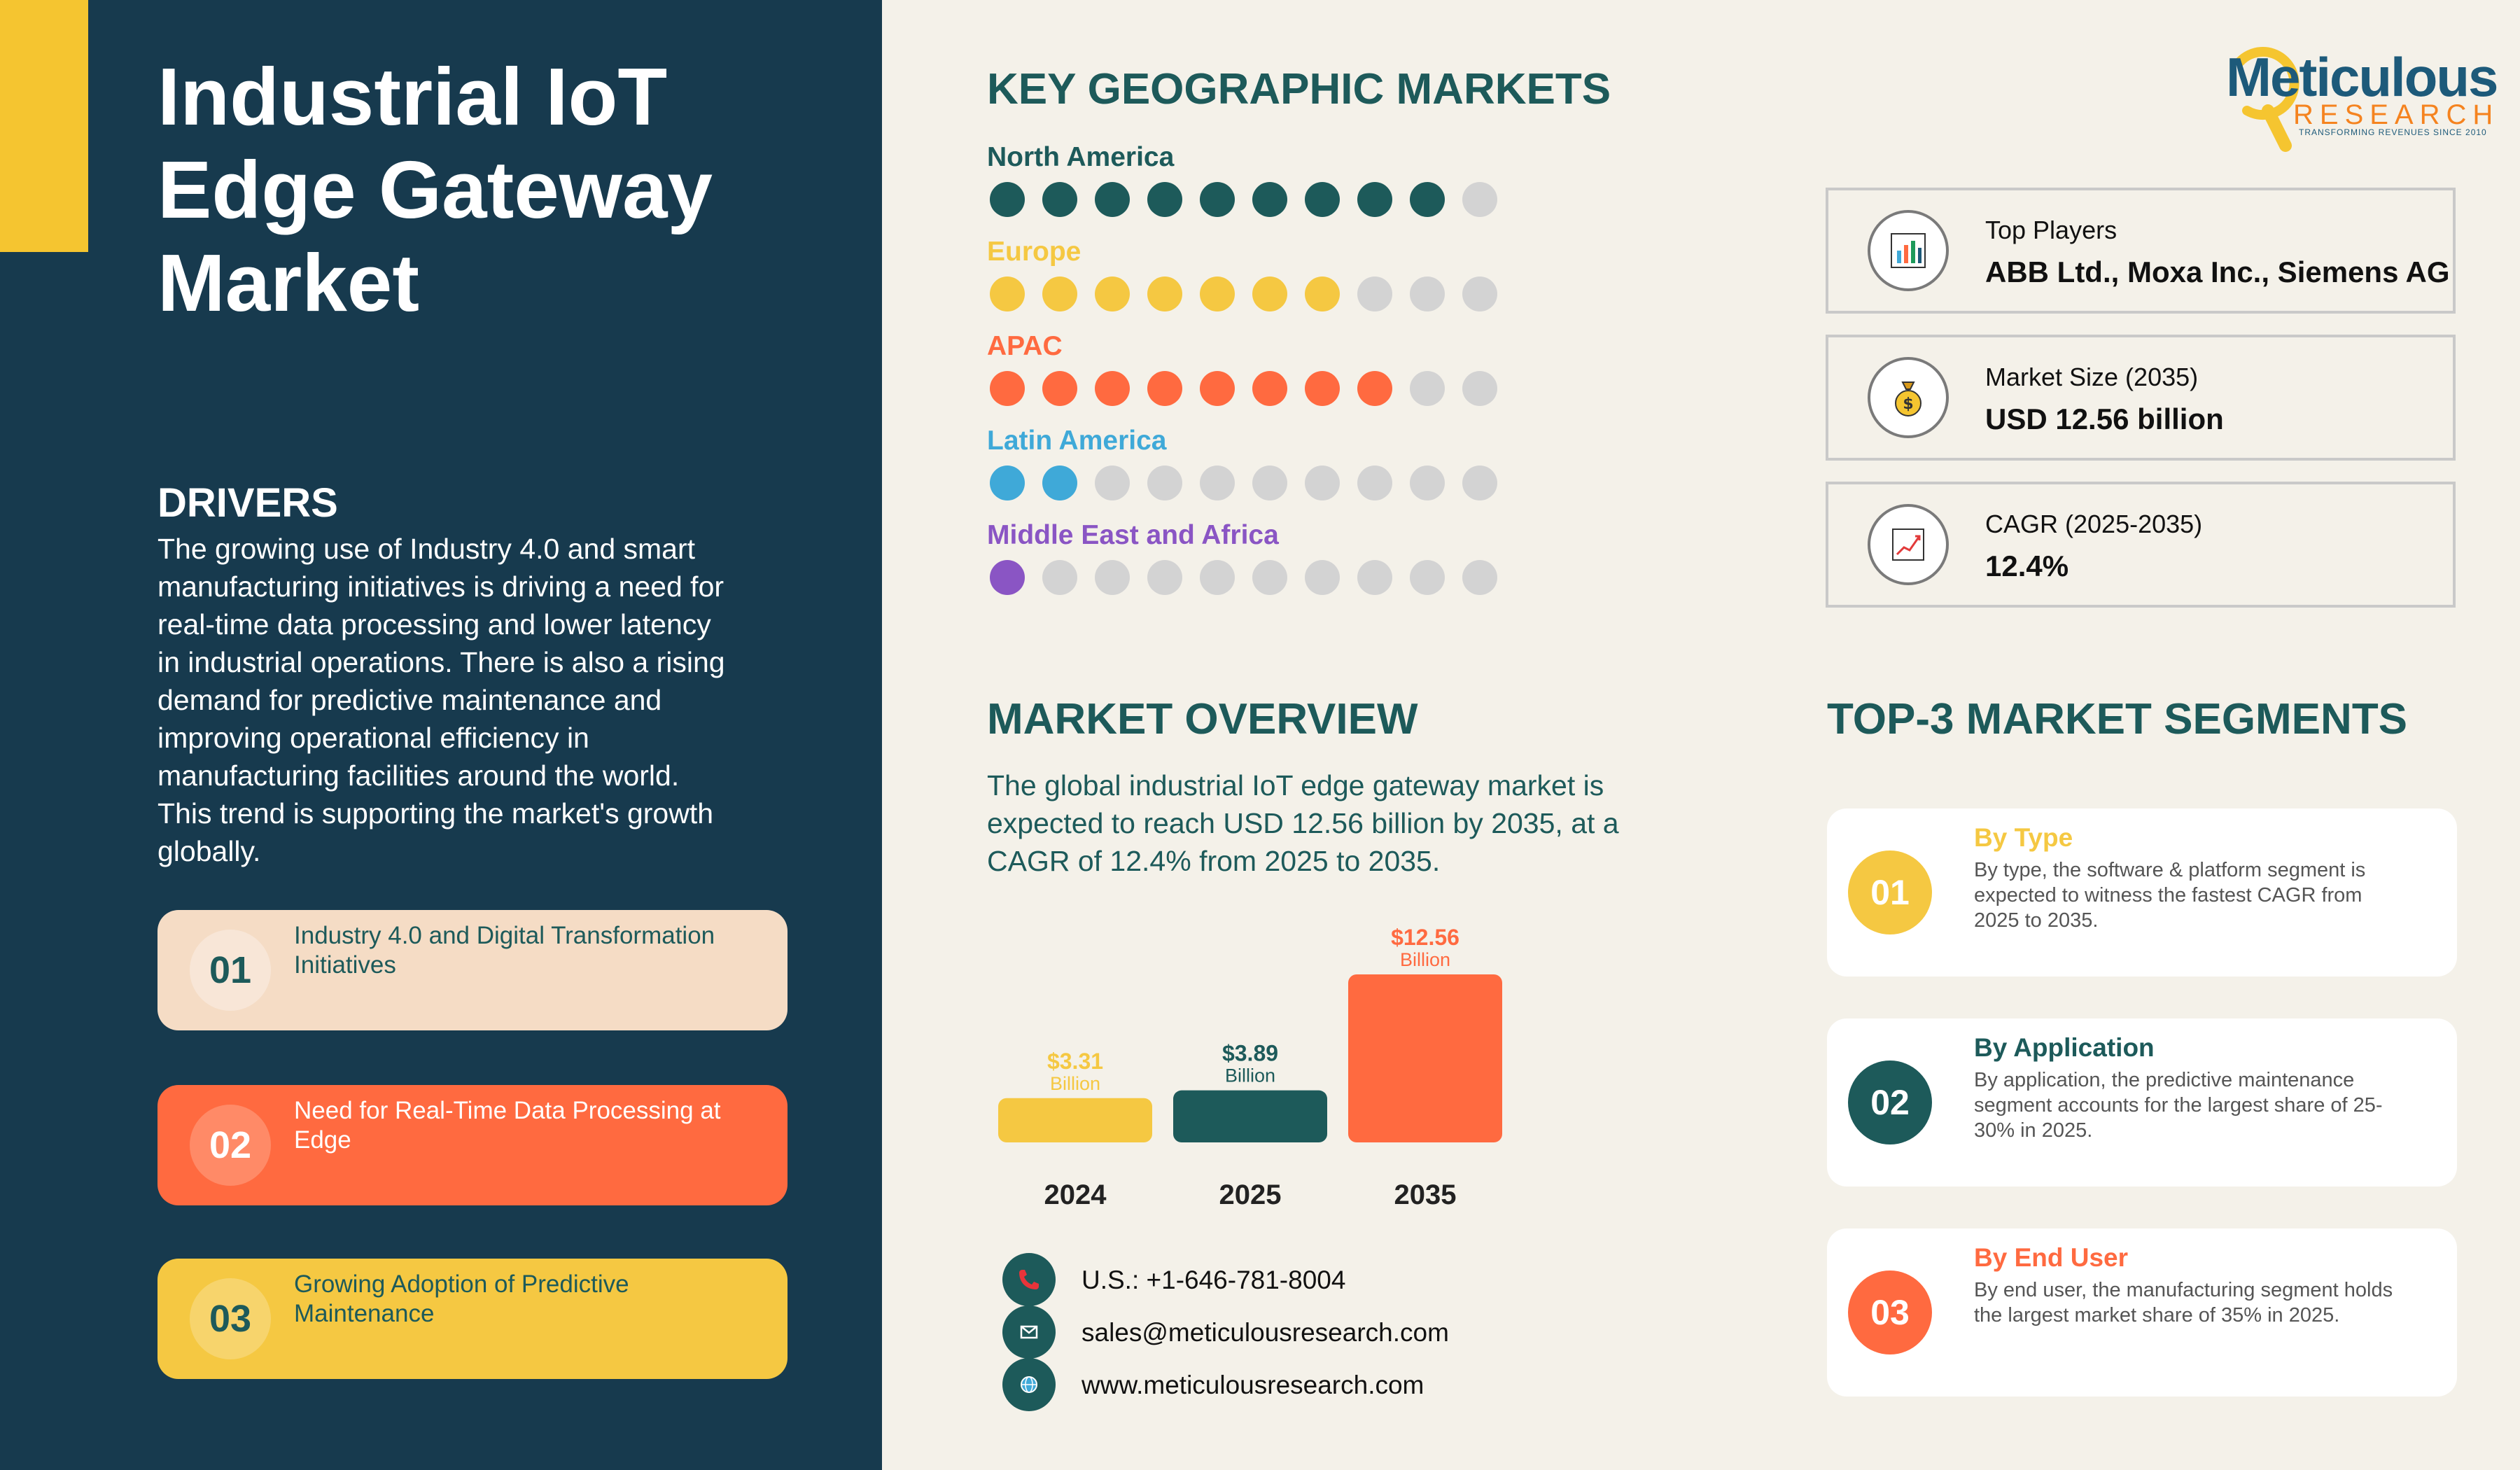  I want to click on contact-website: www.meticulousresearch.com, so click(1253, 1385).